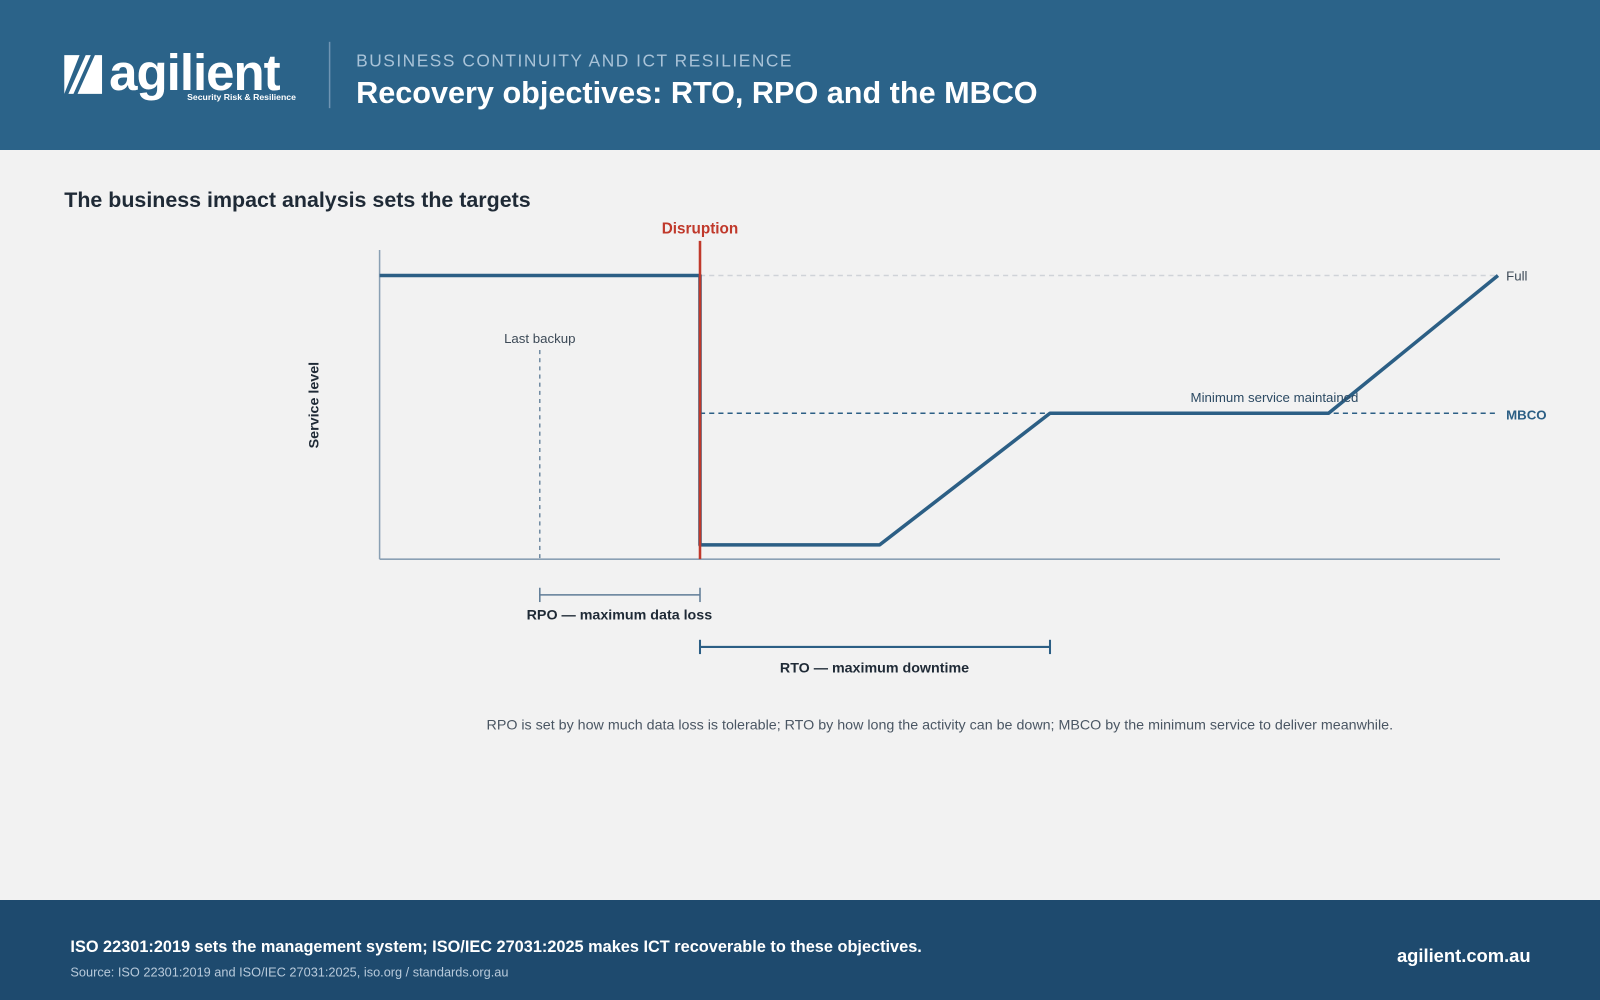 This screenshot has width=1600, height=1000. Describe the element at coordinates (700, 229) in the screenshot. I see `disruption-label: Disruption` at that location.